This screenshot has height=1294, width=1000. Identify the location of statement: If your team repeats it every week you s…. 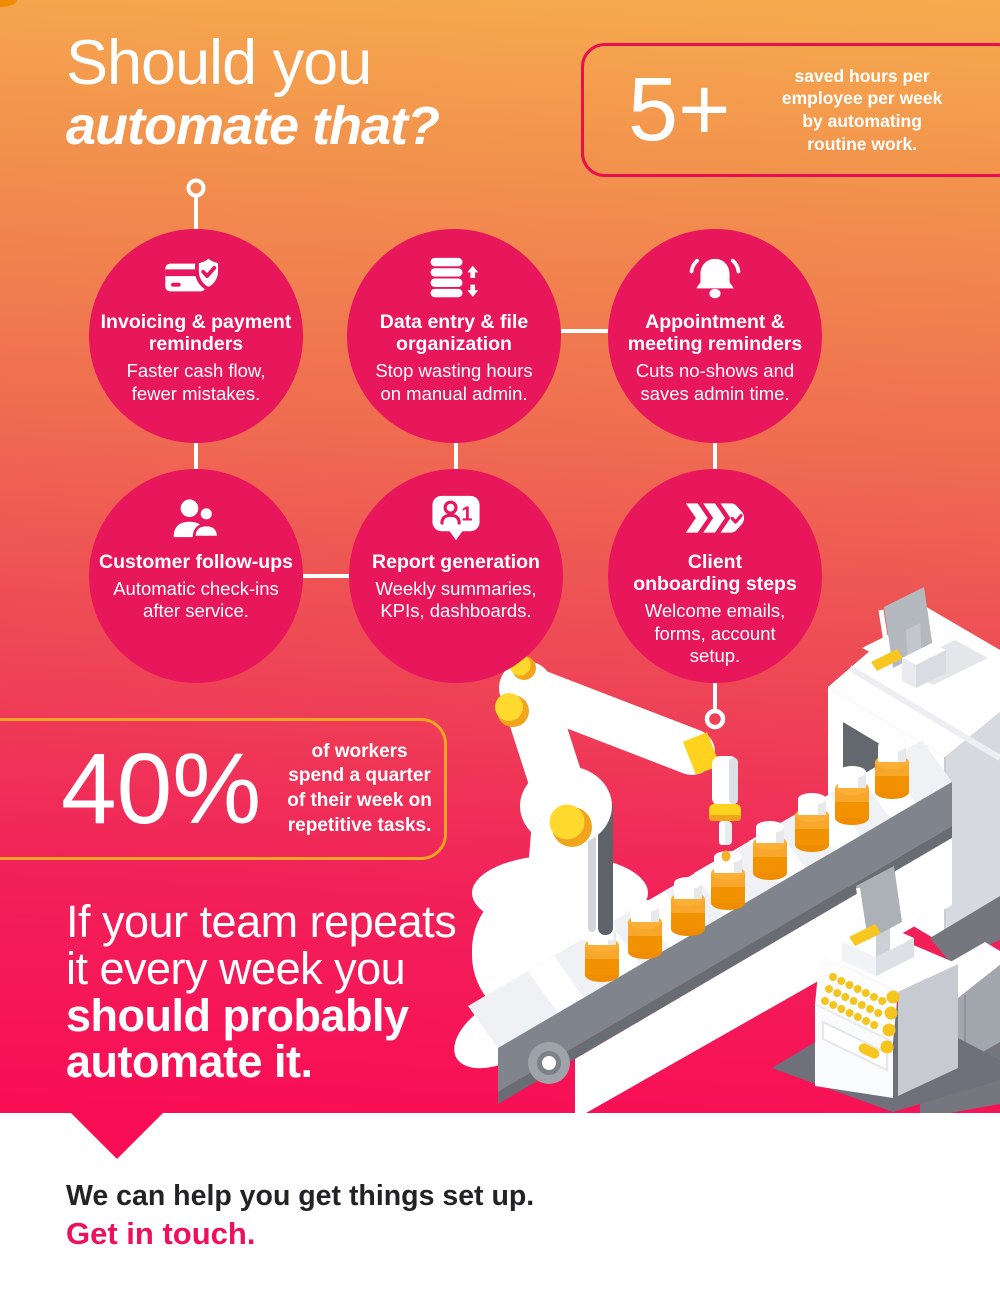
(261, 992).